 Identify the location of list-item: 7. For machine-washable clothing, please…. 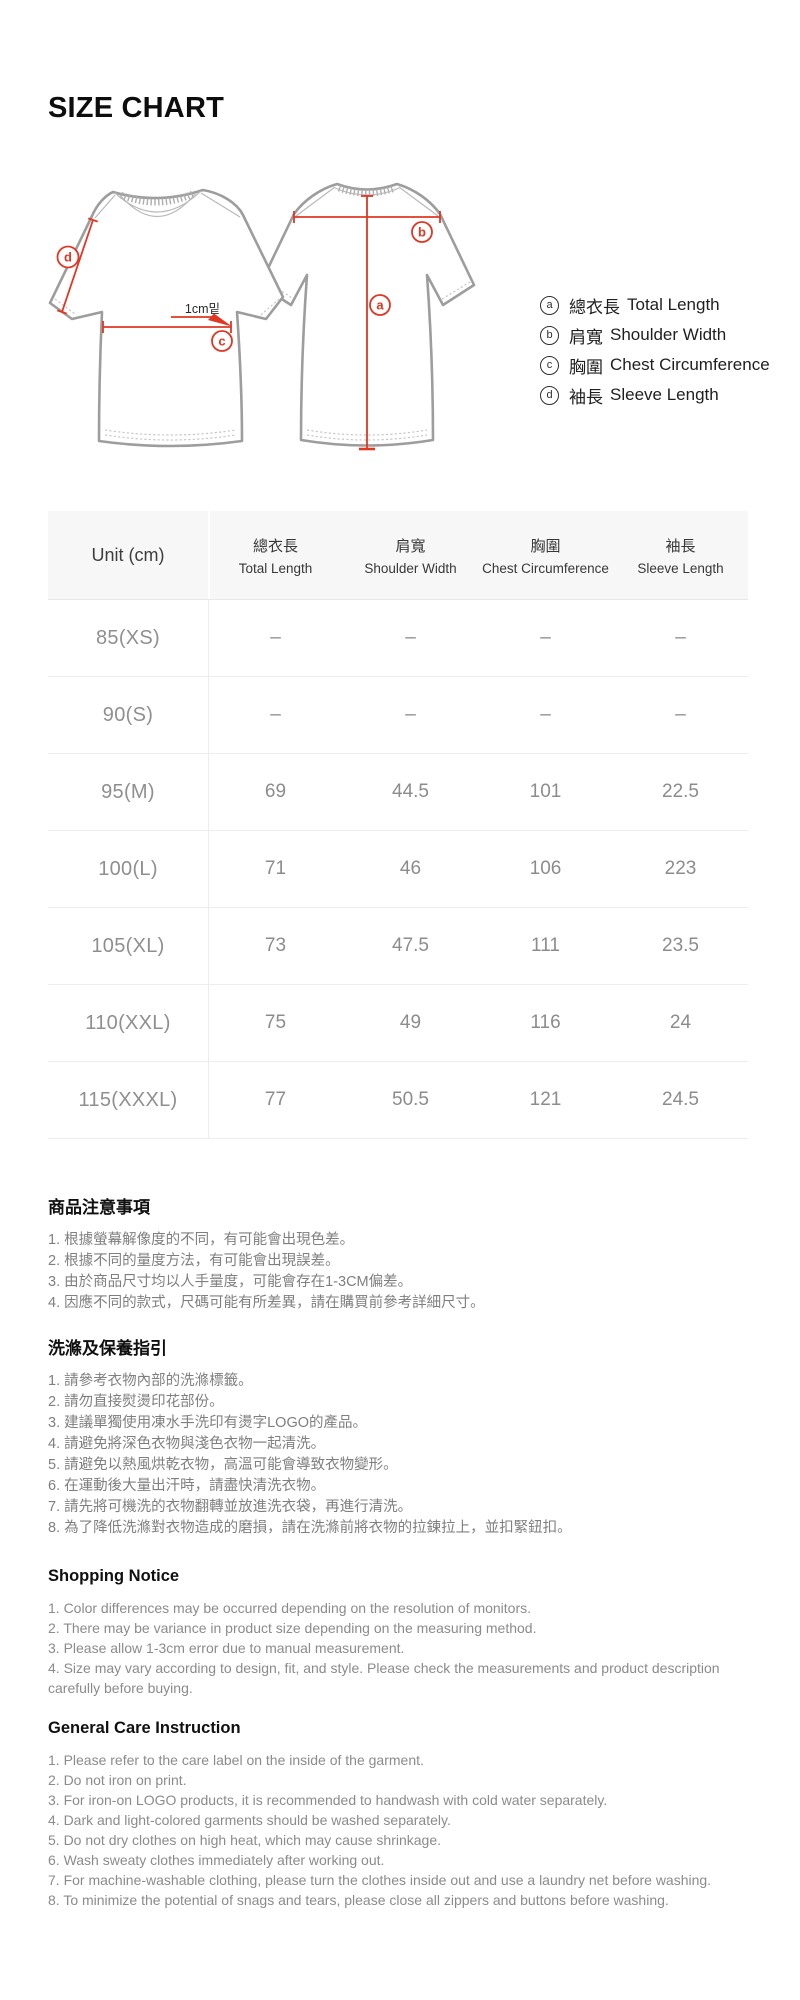
(380, 1880).